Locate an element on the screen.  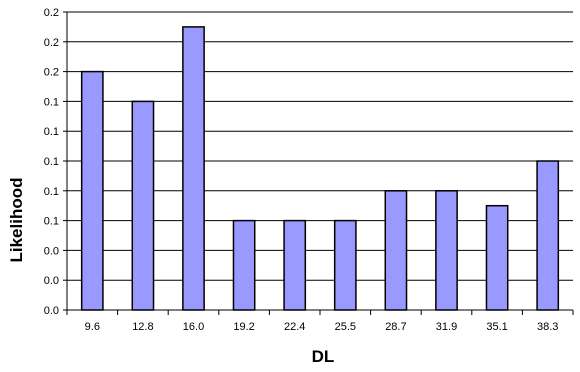
x-tick-label: 19.2 is located at coordinates (243, 327).